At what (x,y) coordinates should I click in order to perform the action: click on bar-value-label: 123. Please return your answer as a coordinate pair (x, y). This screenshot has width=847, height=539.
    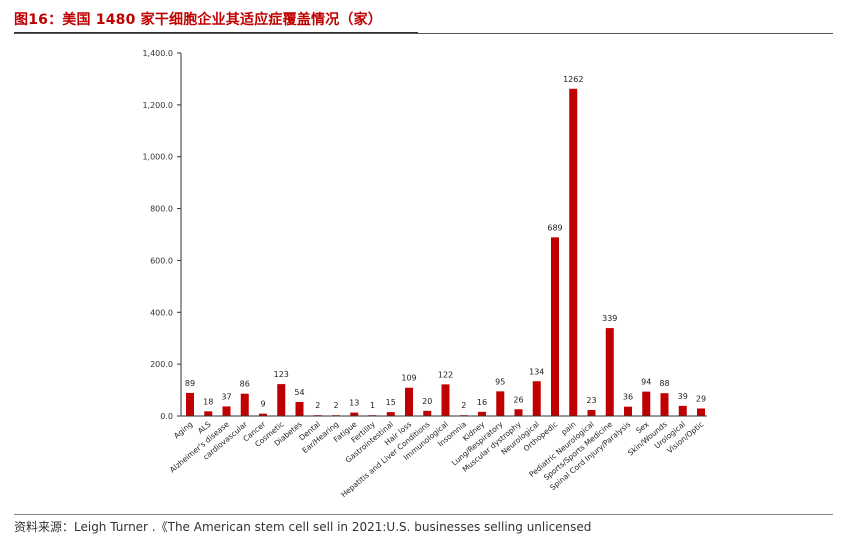
    Looking at the image, I should click on (281, 374).